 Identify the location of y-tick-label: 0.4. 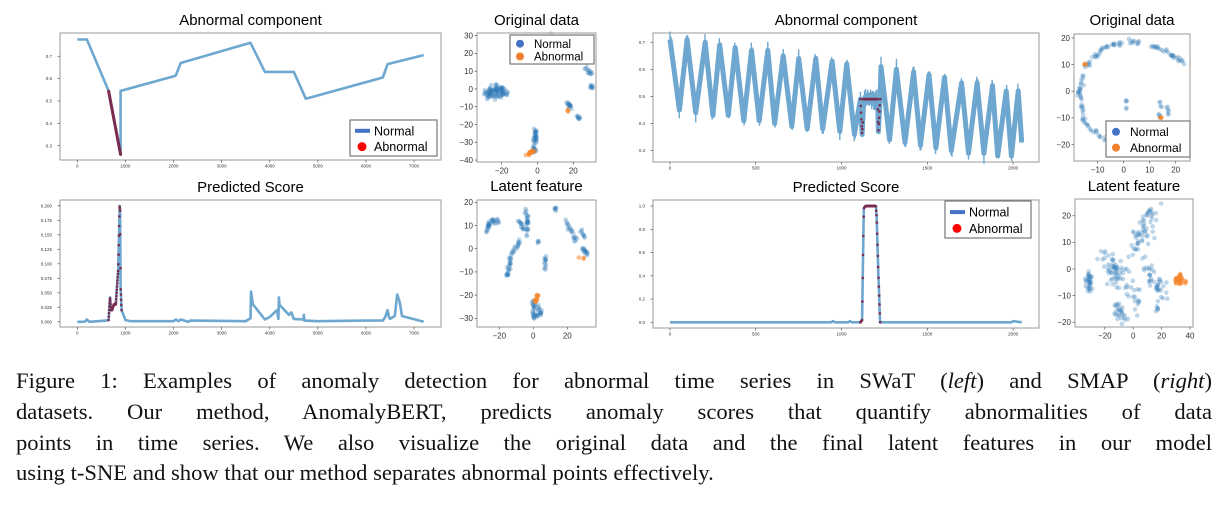
(49, 123).